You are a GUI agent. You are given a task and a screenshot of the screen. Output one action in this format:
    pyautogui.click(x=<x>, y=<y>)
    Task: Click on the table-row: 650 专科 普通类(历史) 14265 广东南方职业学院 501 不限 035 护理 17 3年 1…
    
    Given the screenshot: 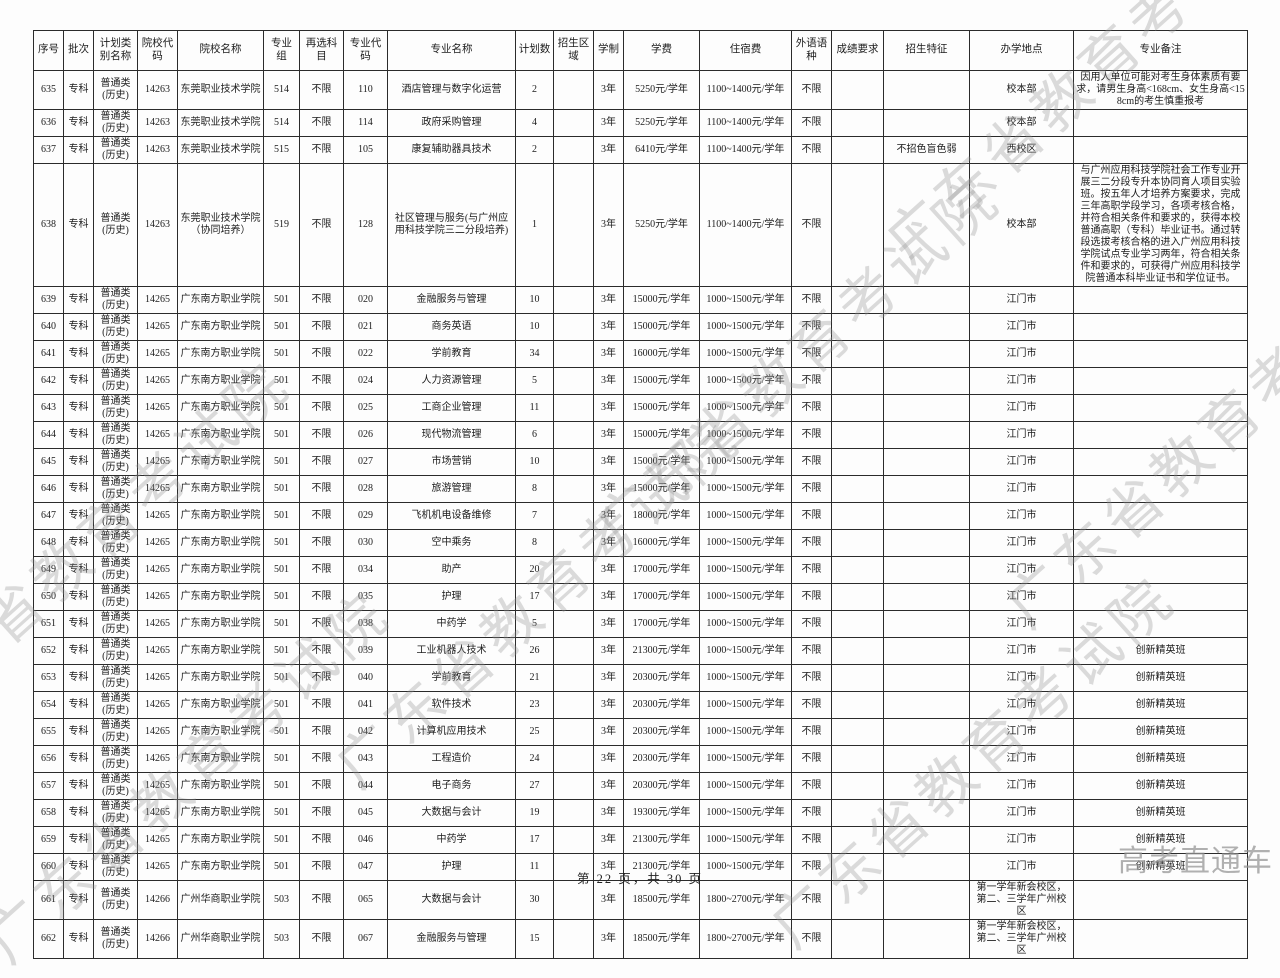 What is the action you would take?
    pyautogui.click(x=640, y=597)
    